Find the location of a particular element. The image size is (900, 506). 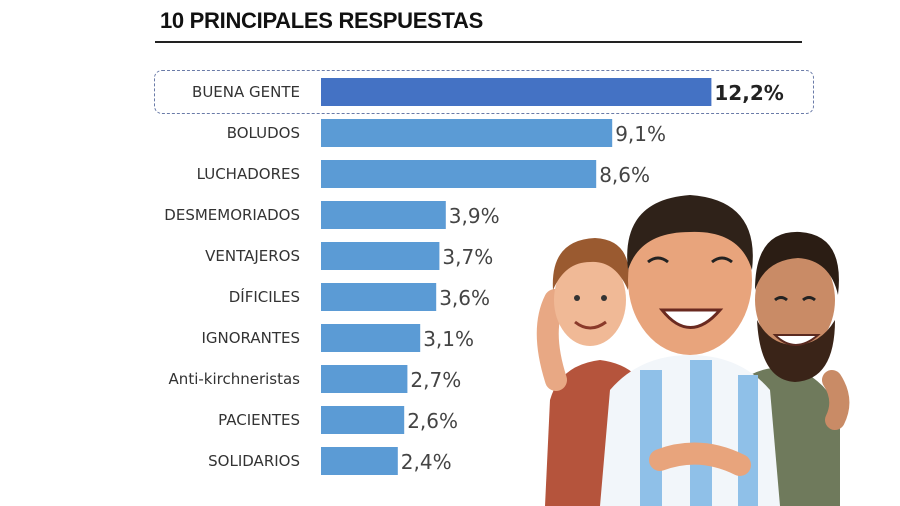

value-label: 9,1% is located at coordinates (640, 134).